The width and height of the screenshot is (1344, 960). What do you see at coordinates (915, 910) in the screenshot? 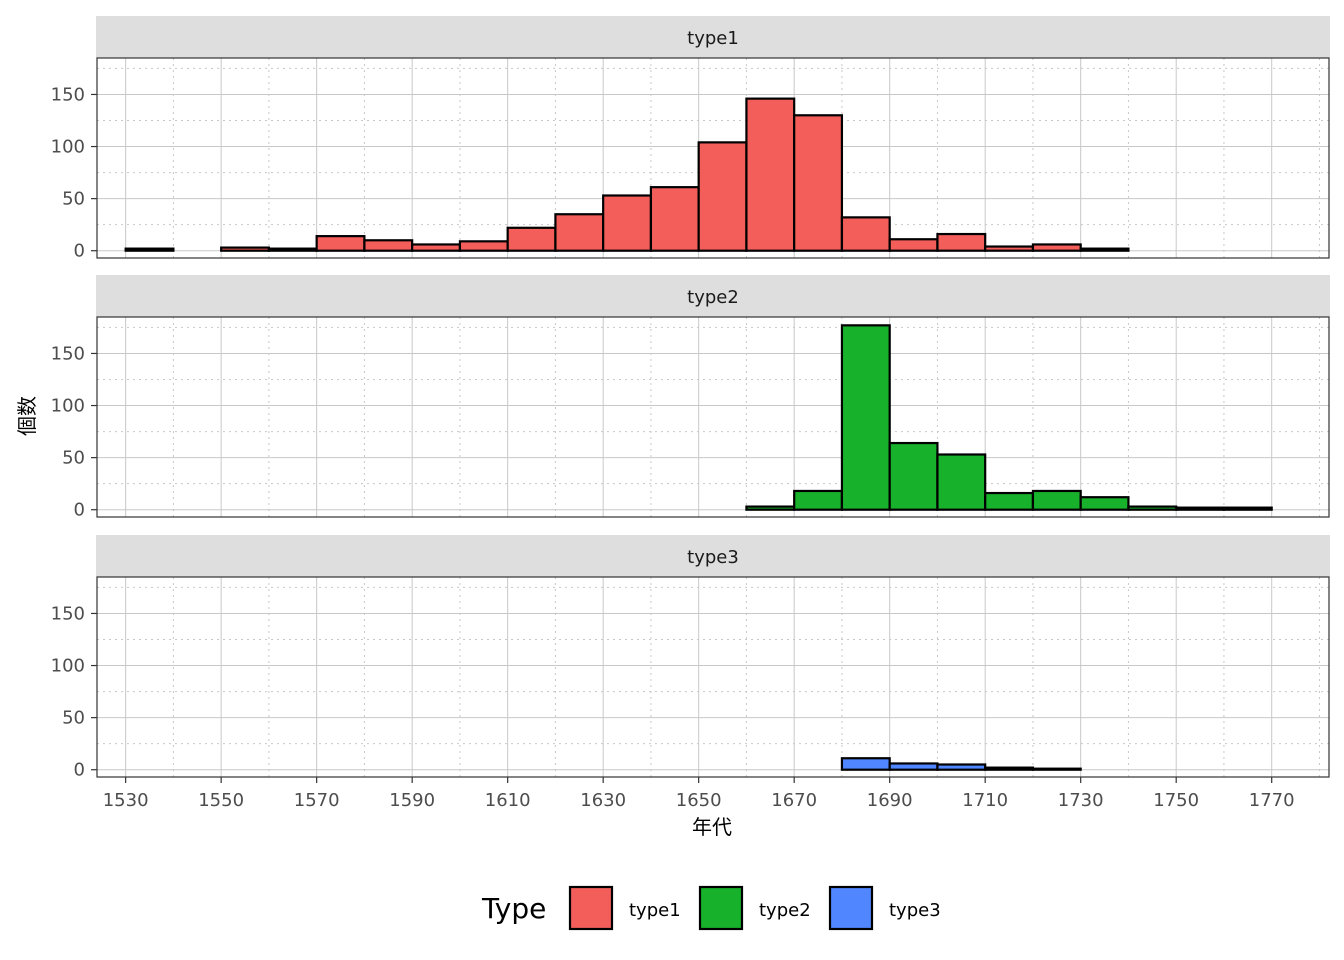
I see `legend-label: type3` at bounding box center [915, 910].